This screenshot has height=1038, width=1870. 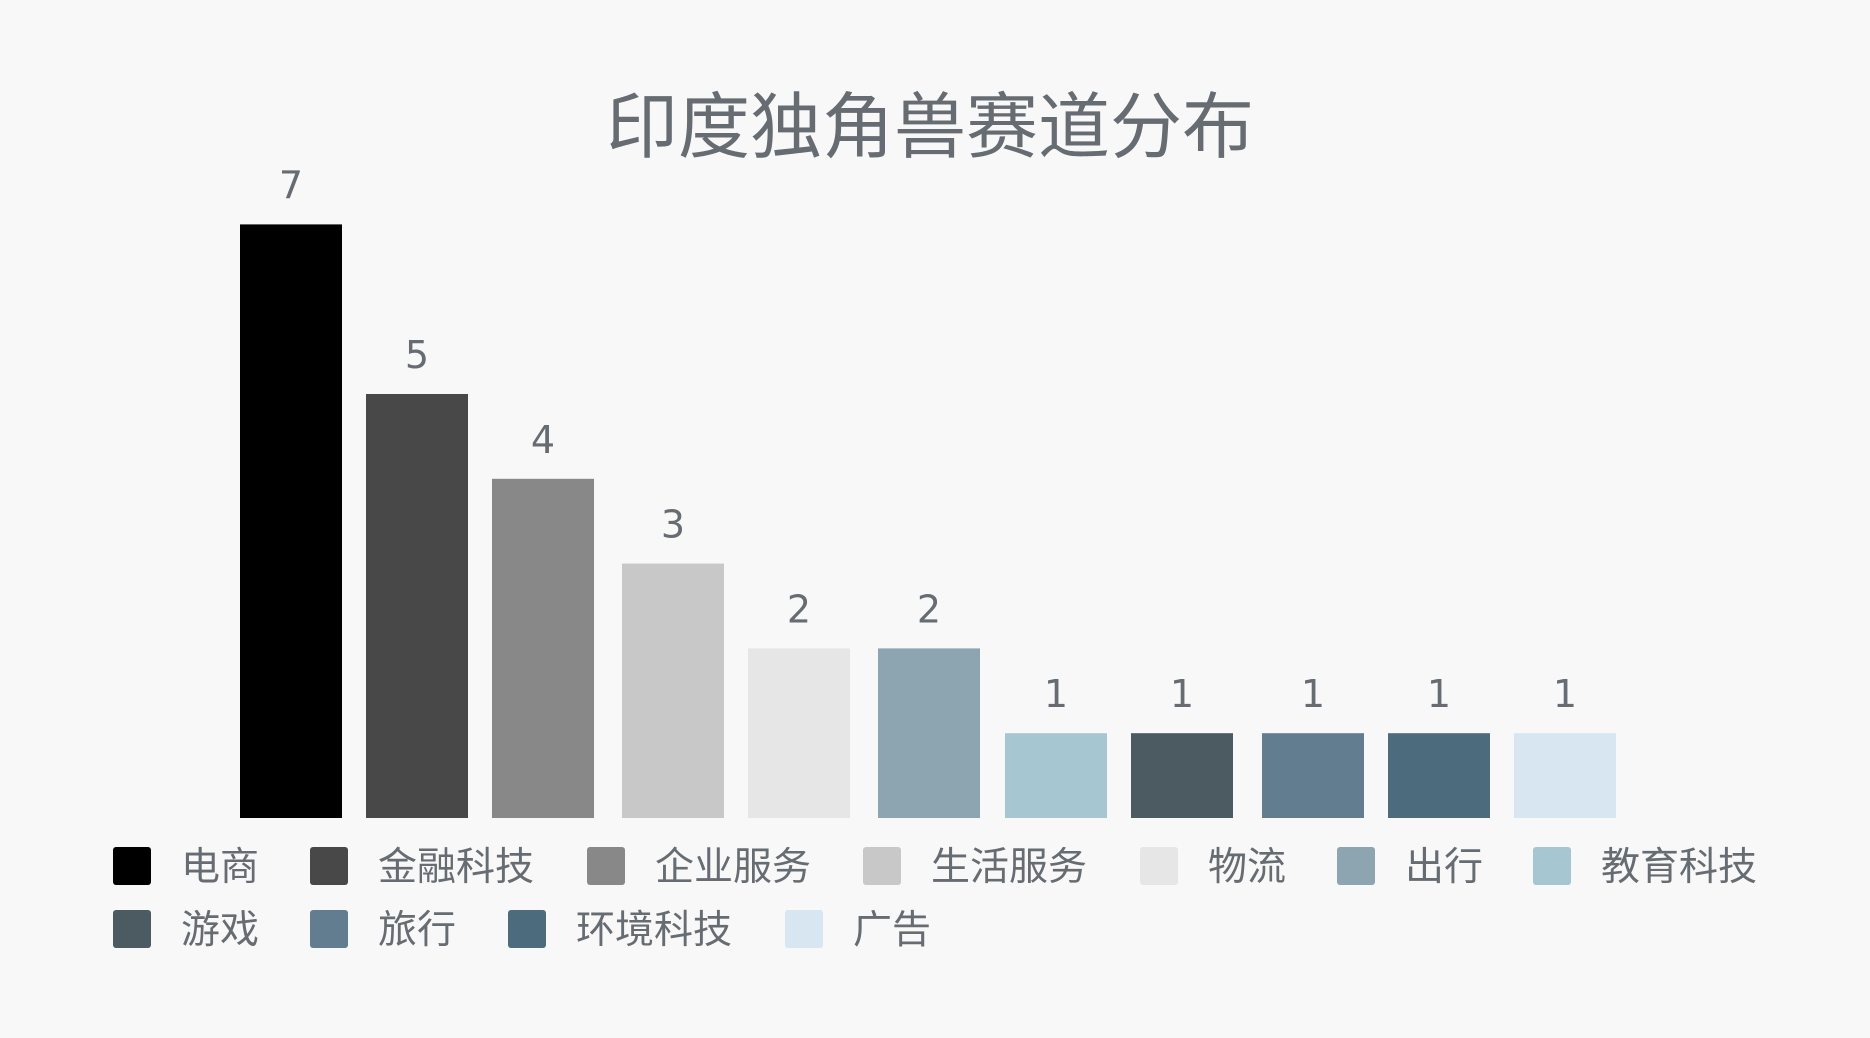 I want to click on value-label-5: 2, so click(x=799, y=609).